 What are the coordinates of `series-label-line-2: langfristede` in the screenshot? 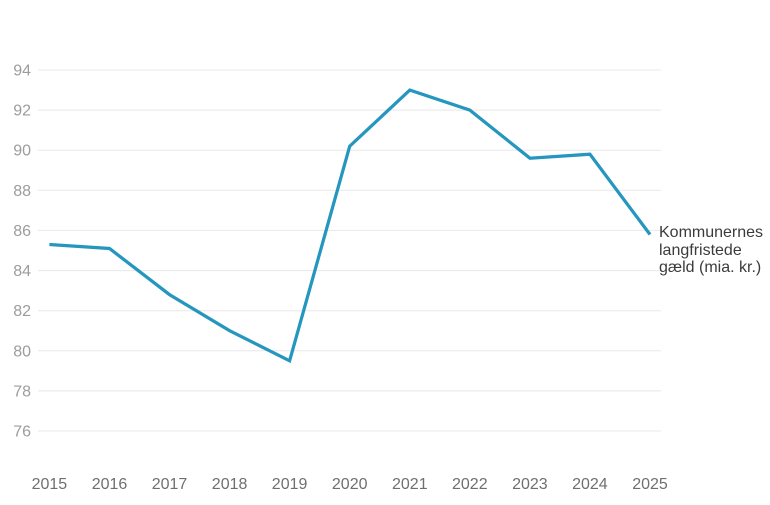 It's located at (700, 250).